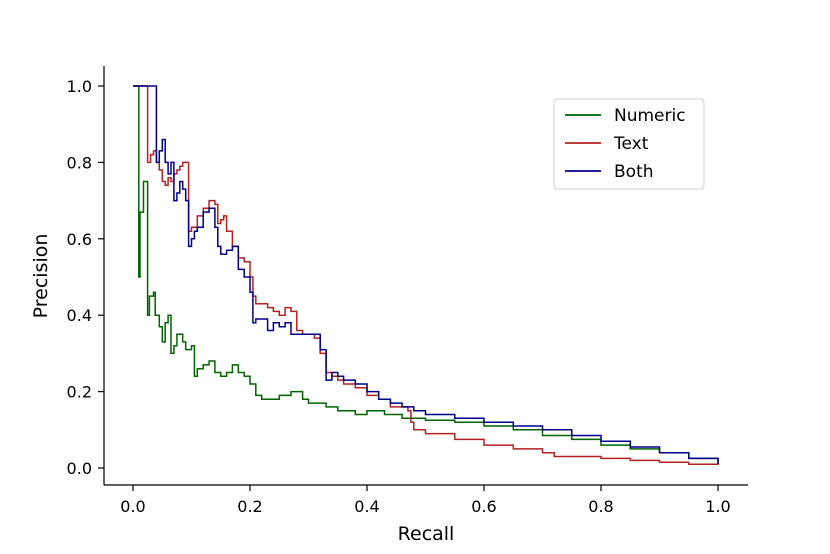 The height and width of the screenshot is (554, 830). I want to click on y-tick-label: 1.0, so click(79, 86).